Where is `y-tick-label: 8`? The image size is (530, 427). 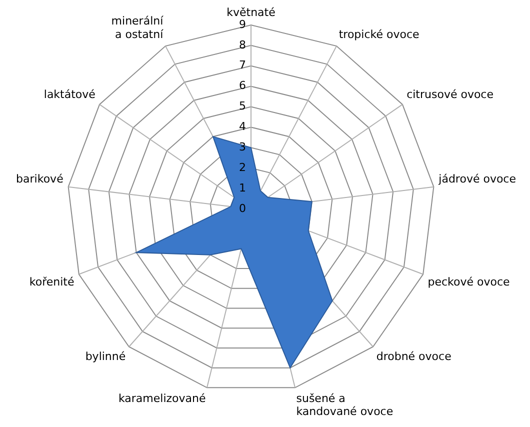 y-tick-label: 8 is located at coordinates (242, 45).